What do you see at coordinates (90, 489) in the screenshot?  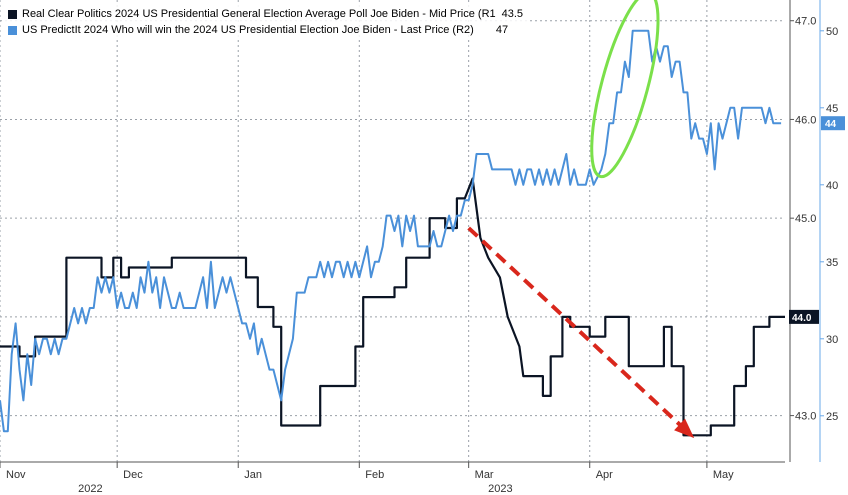 I see `x-year-label: 2022` at bounding box center [90, 489].